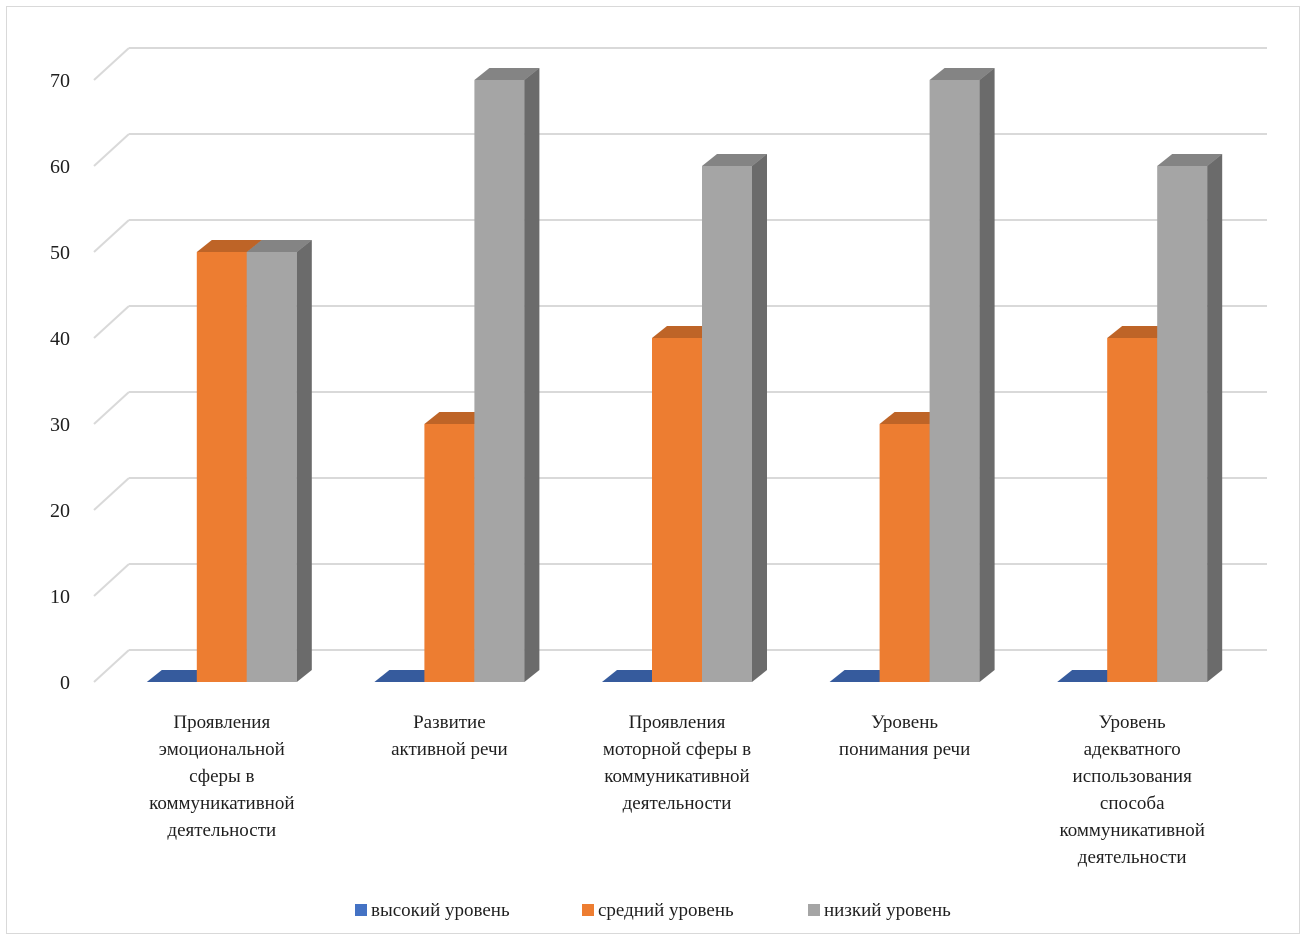 This screenshot has width=1307, height=940. I want to click on x-category-label-line: эмоциональной, so click(222, 749).